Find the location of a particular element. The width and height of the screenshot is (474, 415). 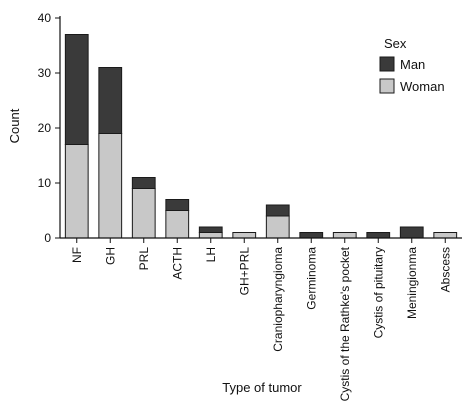

x-tick-label-cystis-of-the-rathke-s-pocket: Cystis of the Rathke's pocket is located at coordinates (345, 323).